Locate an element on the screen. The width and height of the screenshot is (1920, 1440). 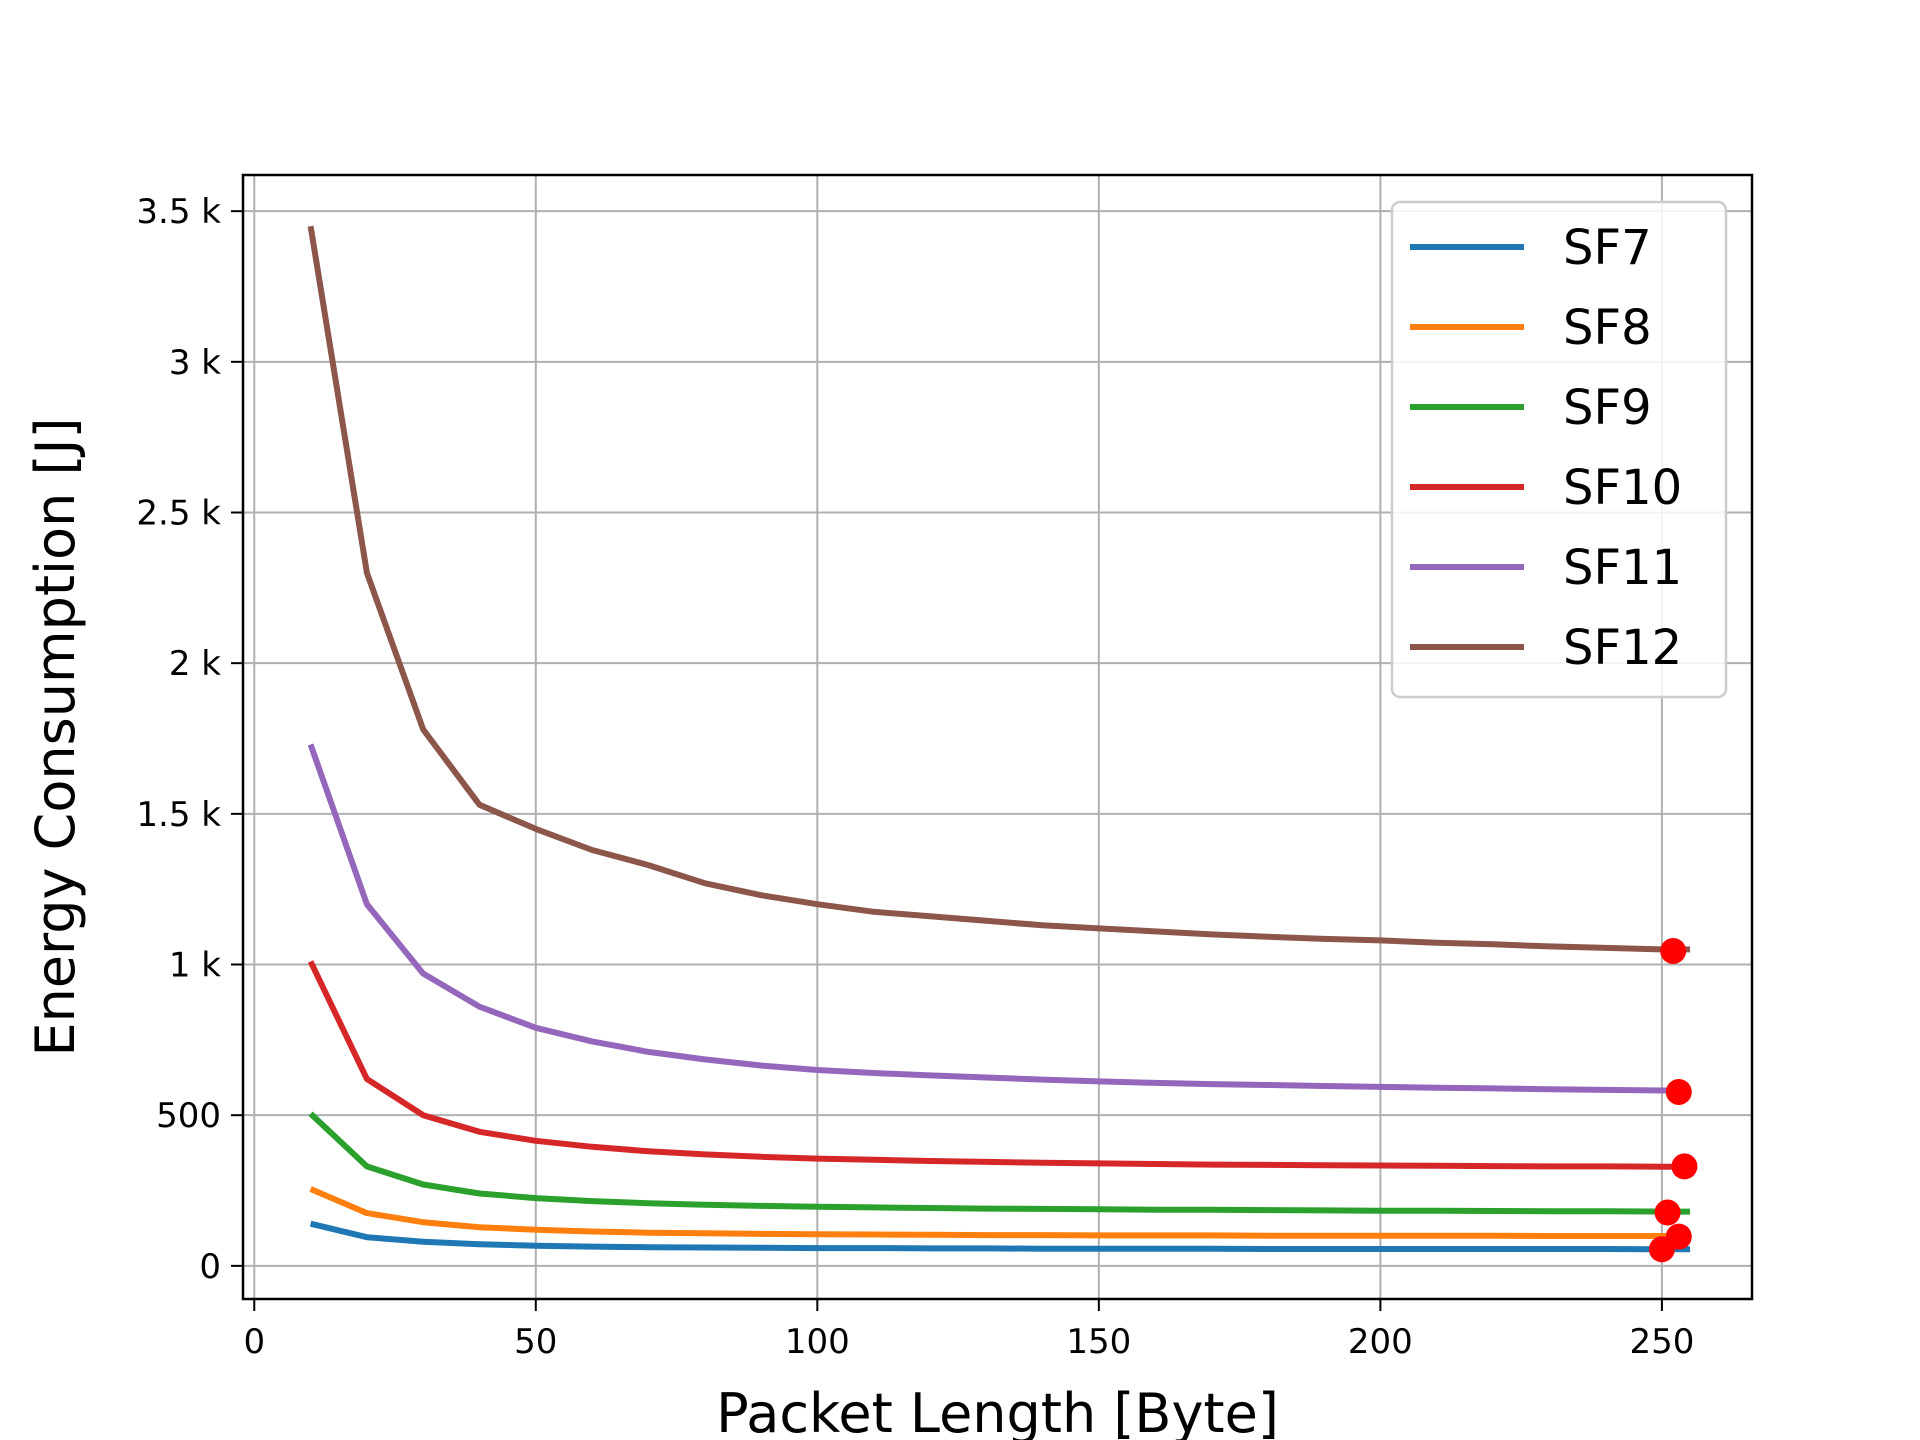
series-line-sf10 is located at coordinates (999, 1065).